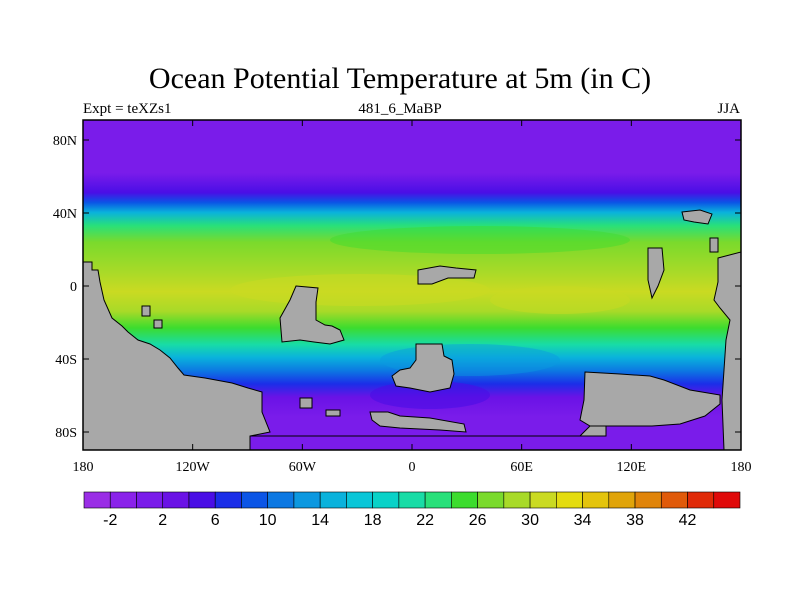 Image resolution: width=800 pixels, height=600 pixels. I want to click on colorbar-label: 42, so click(688, 520).